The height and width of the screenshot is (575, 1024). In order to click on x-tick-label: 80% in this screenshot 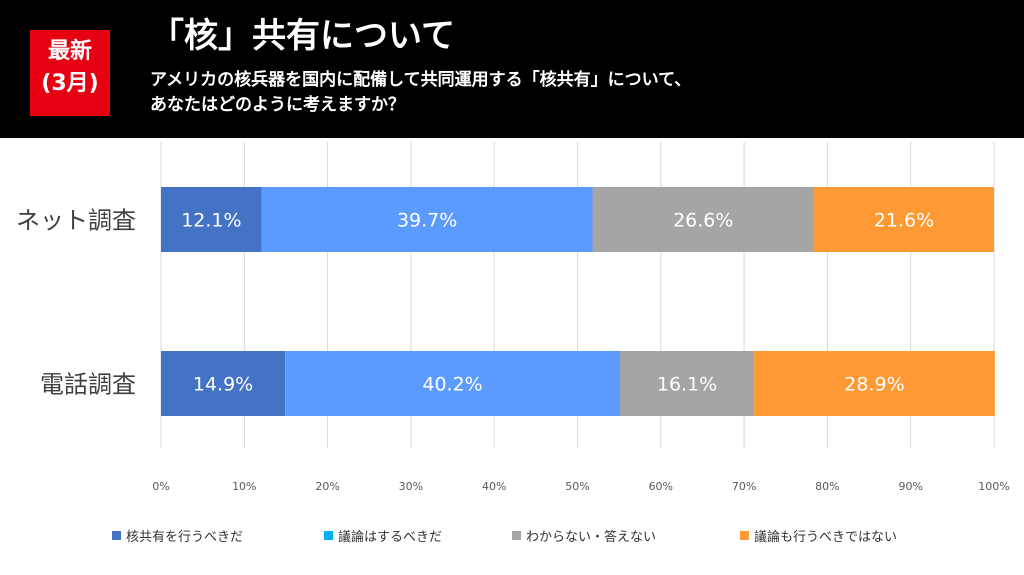, I will do `click(827, 486)`.